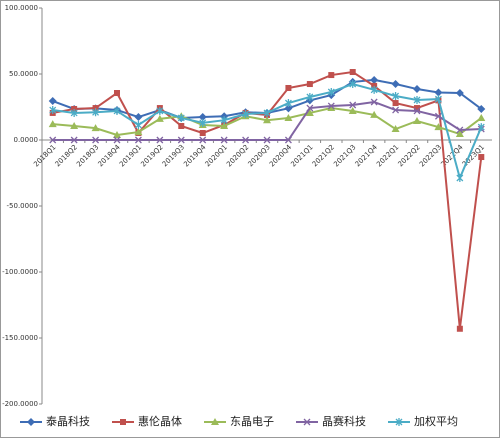 The width and height of the screenshot is (500, 438). Describe the element at coordinates (26, 140) in the screenshot. I see `y-tick-label: 0.0000` at that location.